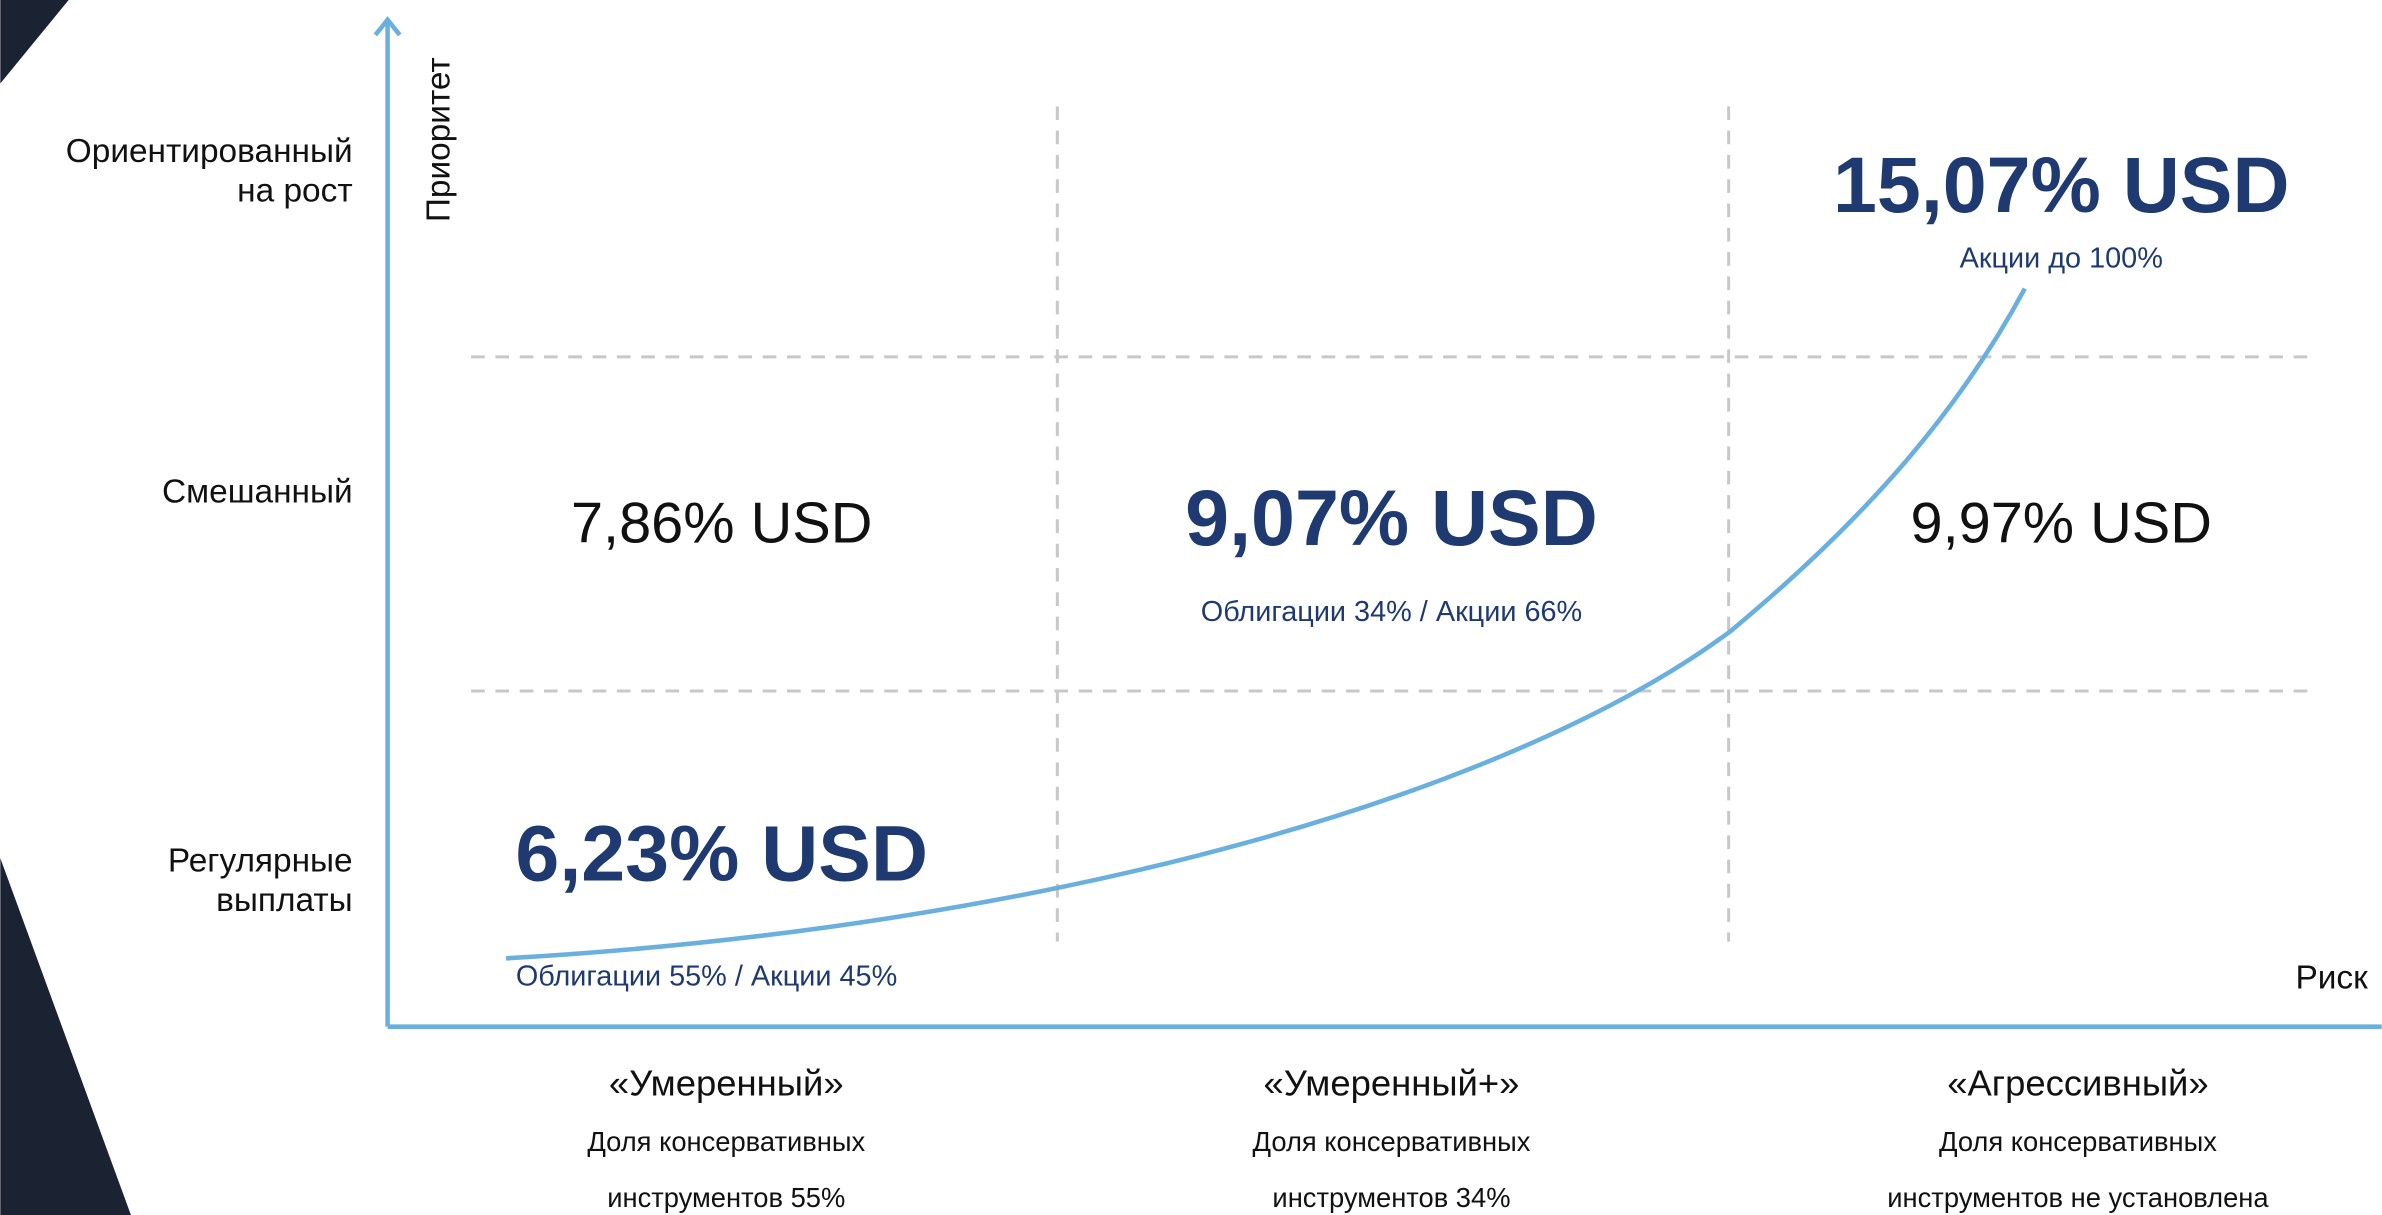 This screenshot has height=1215, width=2382. I want to click on row-label: Ориентированный, so click(209, 151).